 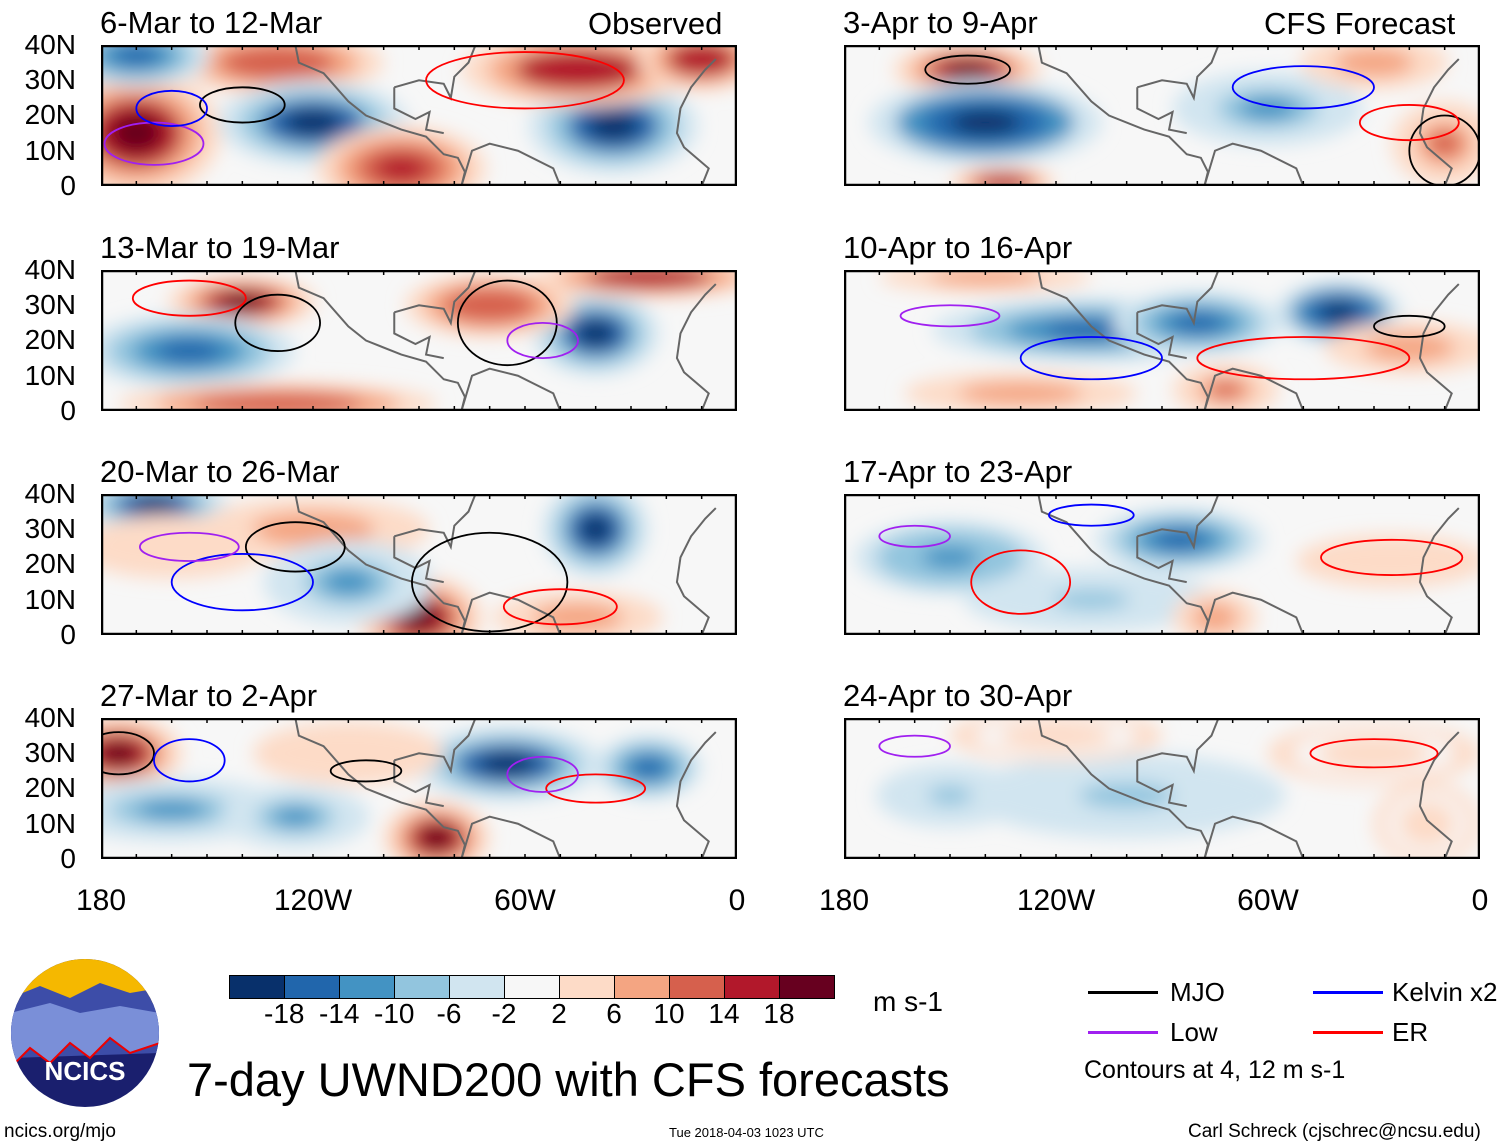 What do you see at coordinates (50, 150) in the screenshot?
I see `lat-label: 10N` at bounding box center [50, 150].